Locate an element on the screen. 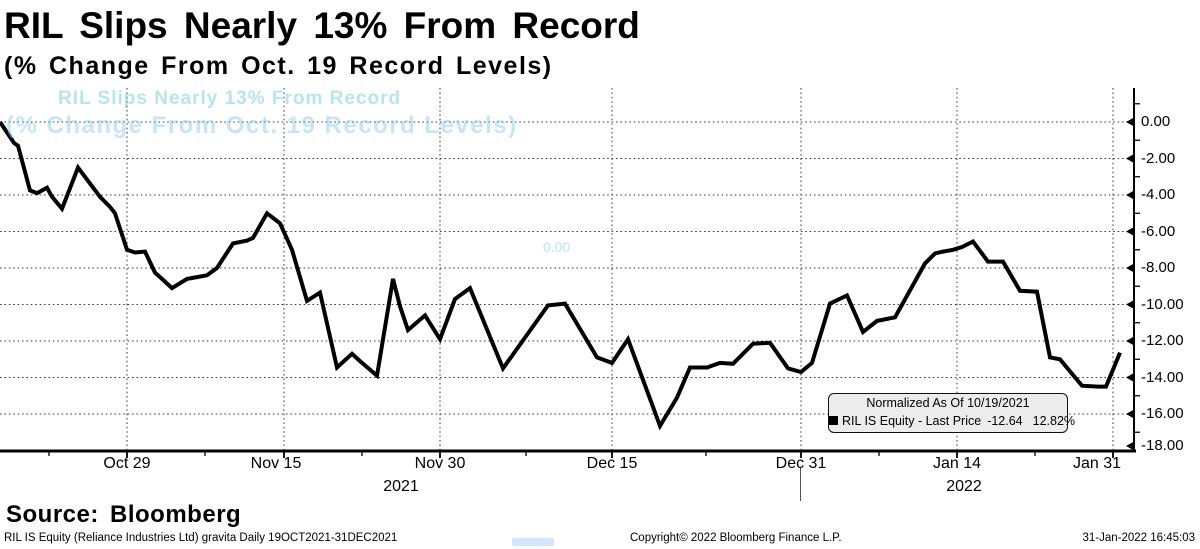 The width and height of the screenshot is (1200, 549). y-axis-label--10.00: -10.00 is located at coordinates (1162, 304).